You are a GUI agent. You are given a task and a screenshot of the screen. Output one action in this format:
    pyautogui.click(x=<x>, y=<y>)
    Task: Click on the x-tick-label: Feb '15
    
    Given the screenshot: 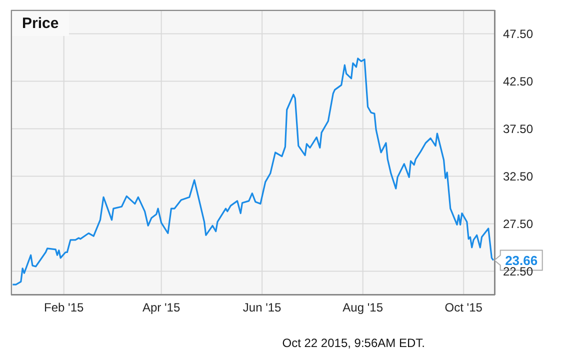 What is the action you would take?
    pyautogui.click(x=64, y=307)
    